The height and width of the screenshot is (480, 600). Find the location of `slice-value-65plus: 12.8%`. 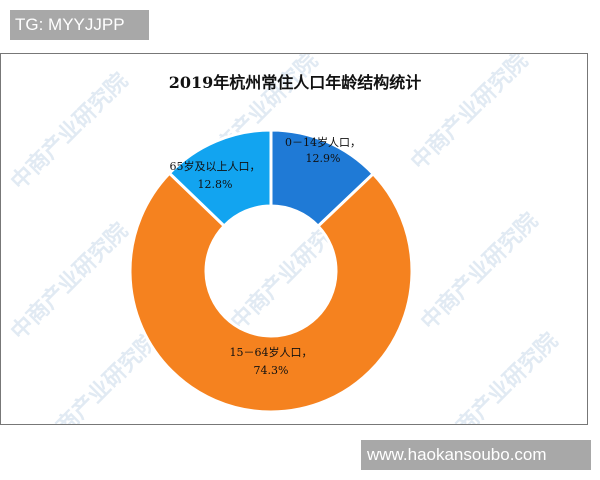

slice-value-65plus: 12.8% is located at coordinates (215, 184).